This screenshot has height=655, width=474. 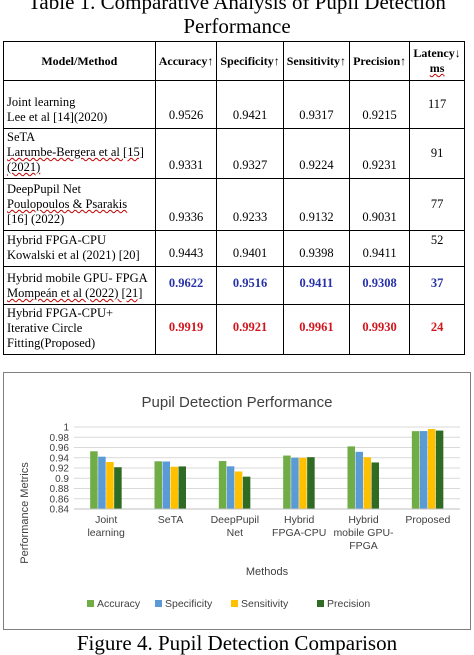 What do you see at coordinates (106, 526) in the screenshot?
I see `x-tick-label: Joint learning` at bounding box center [106, 526].